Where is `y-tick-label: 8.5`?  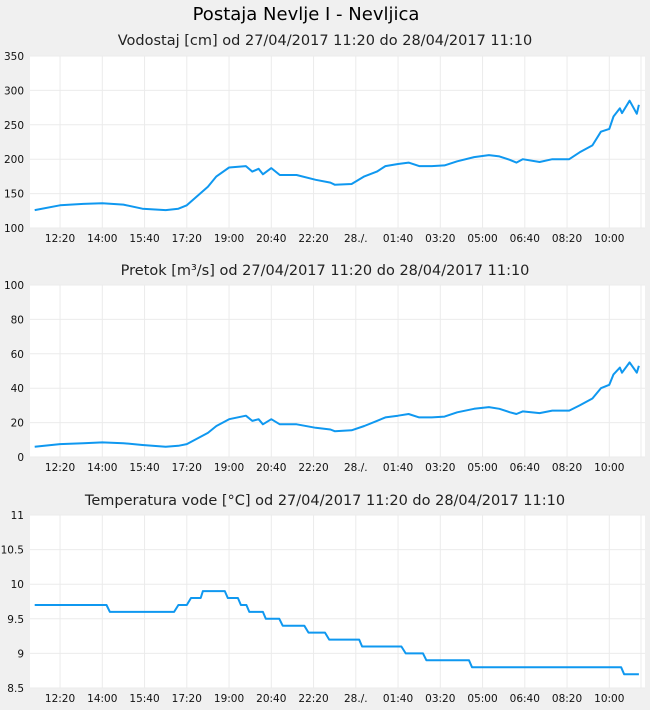 y-tick-label: 8.5 is located at coordinates (15, 689).